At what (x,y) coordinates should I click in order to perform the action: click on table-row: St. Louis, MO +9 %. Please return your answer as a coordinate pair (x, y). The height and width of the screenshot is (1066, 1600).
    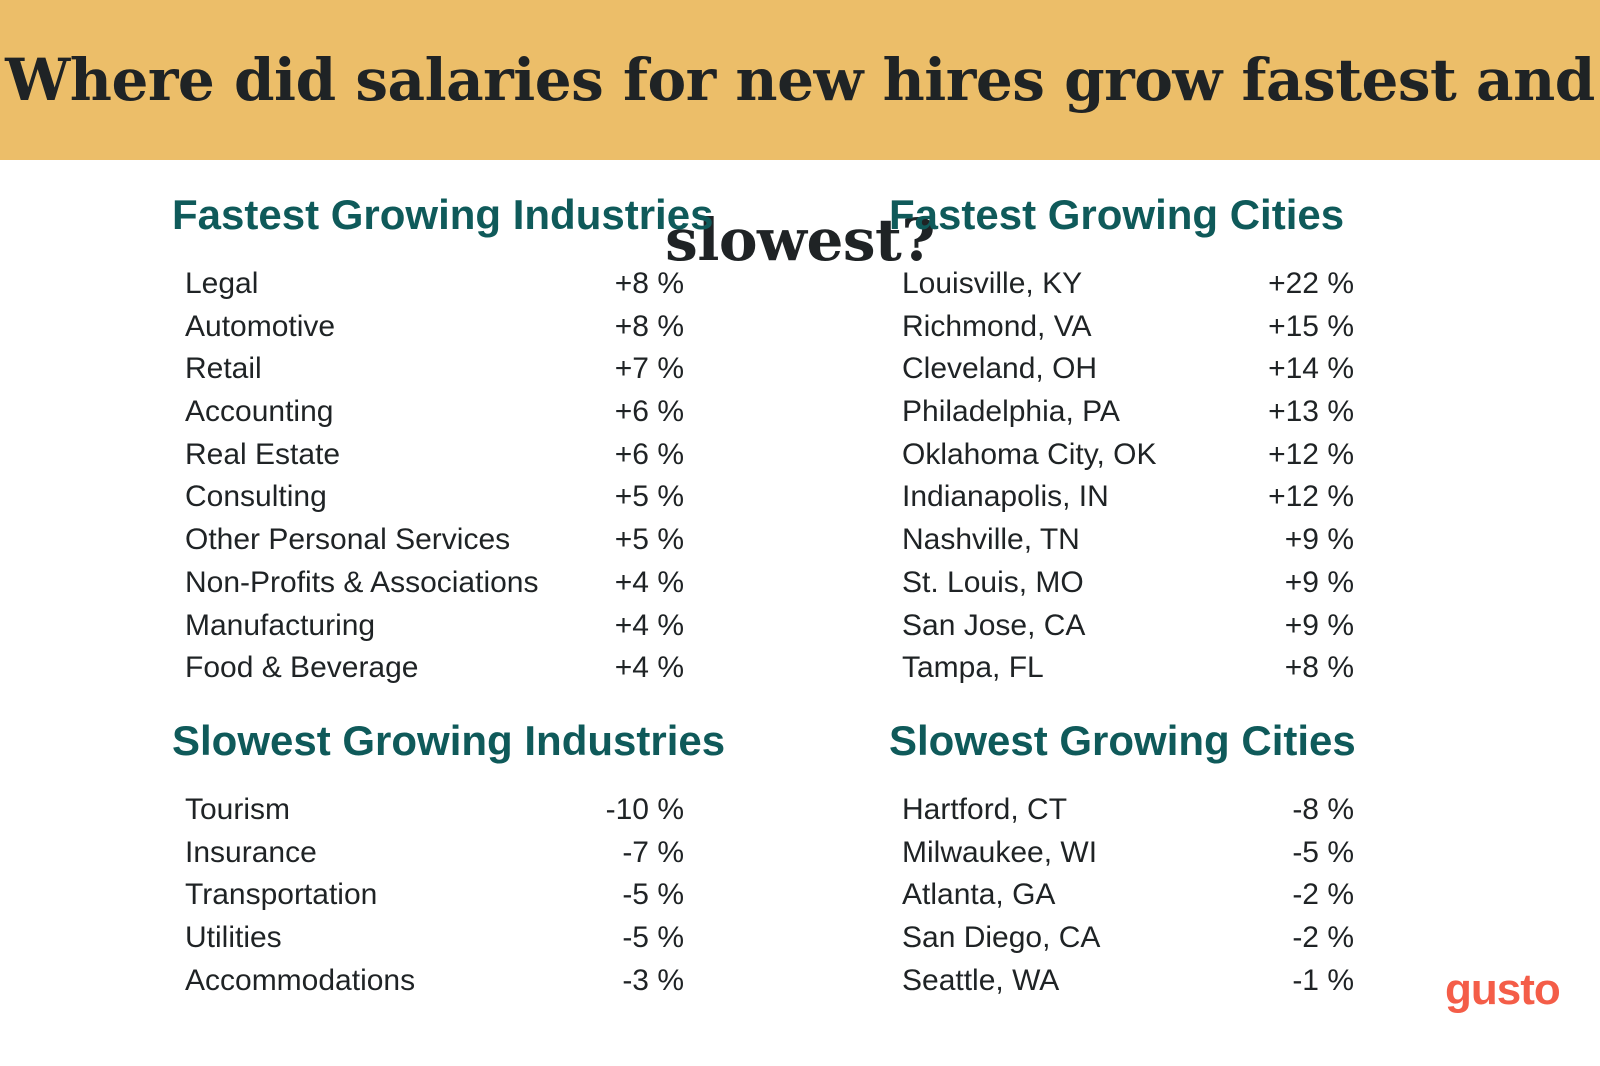
    Looking at the image, I should click on (1121, 583).